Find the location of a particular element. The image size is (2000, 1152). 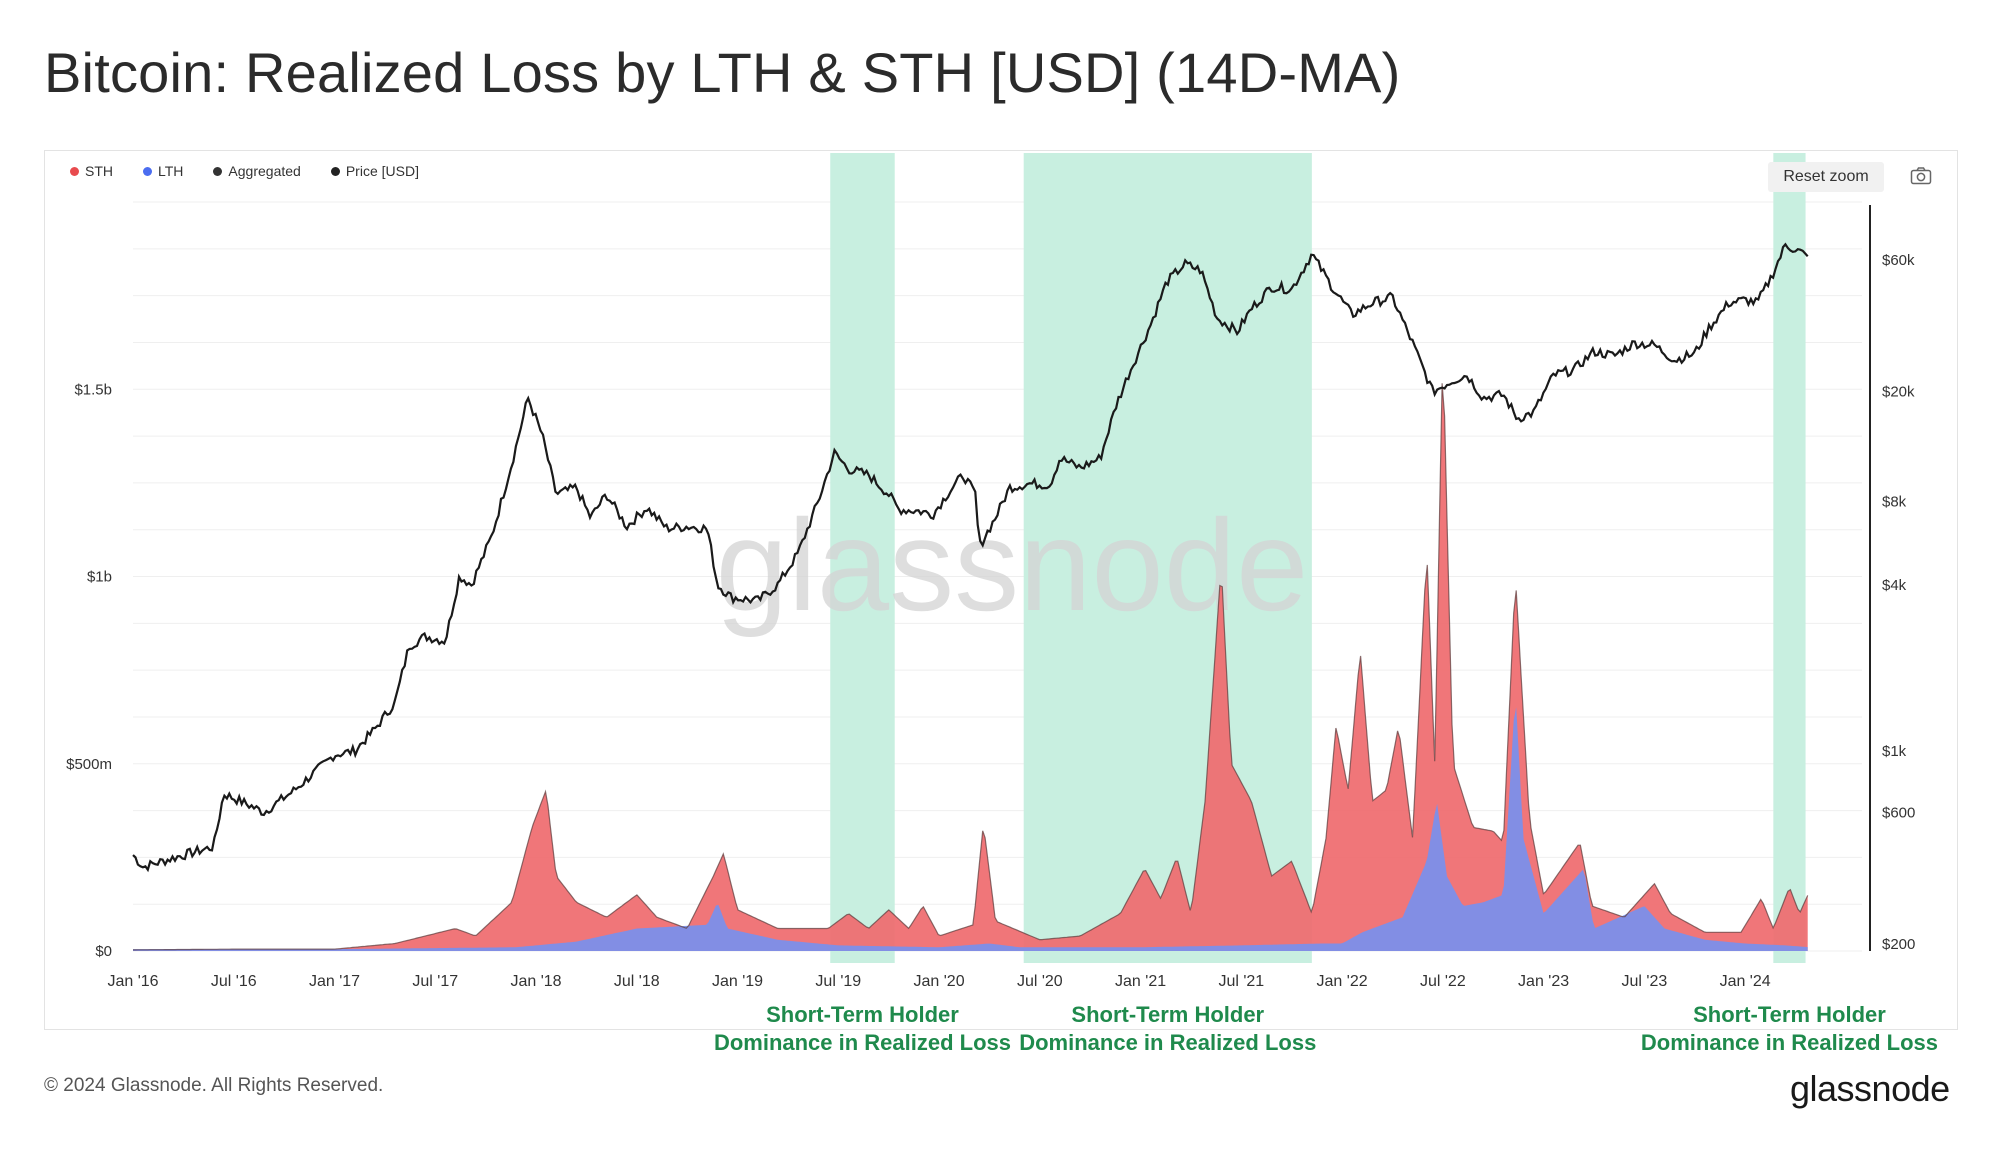

legend-label-lth: LTH is located at coordinates (171, 171).